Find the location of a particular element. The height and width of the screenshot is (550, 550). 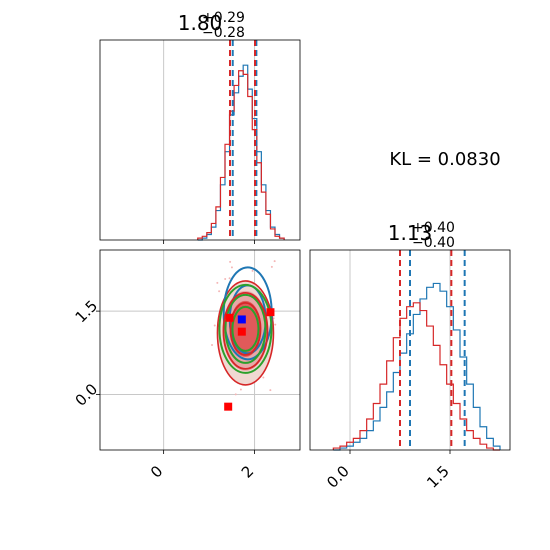

x-tick-label: 0 is located at coordinates (156, 471).